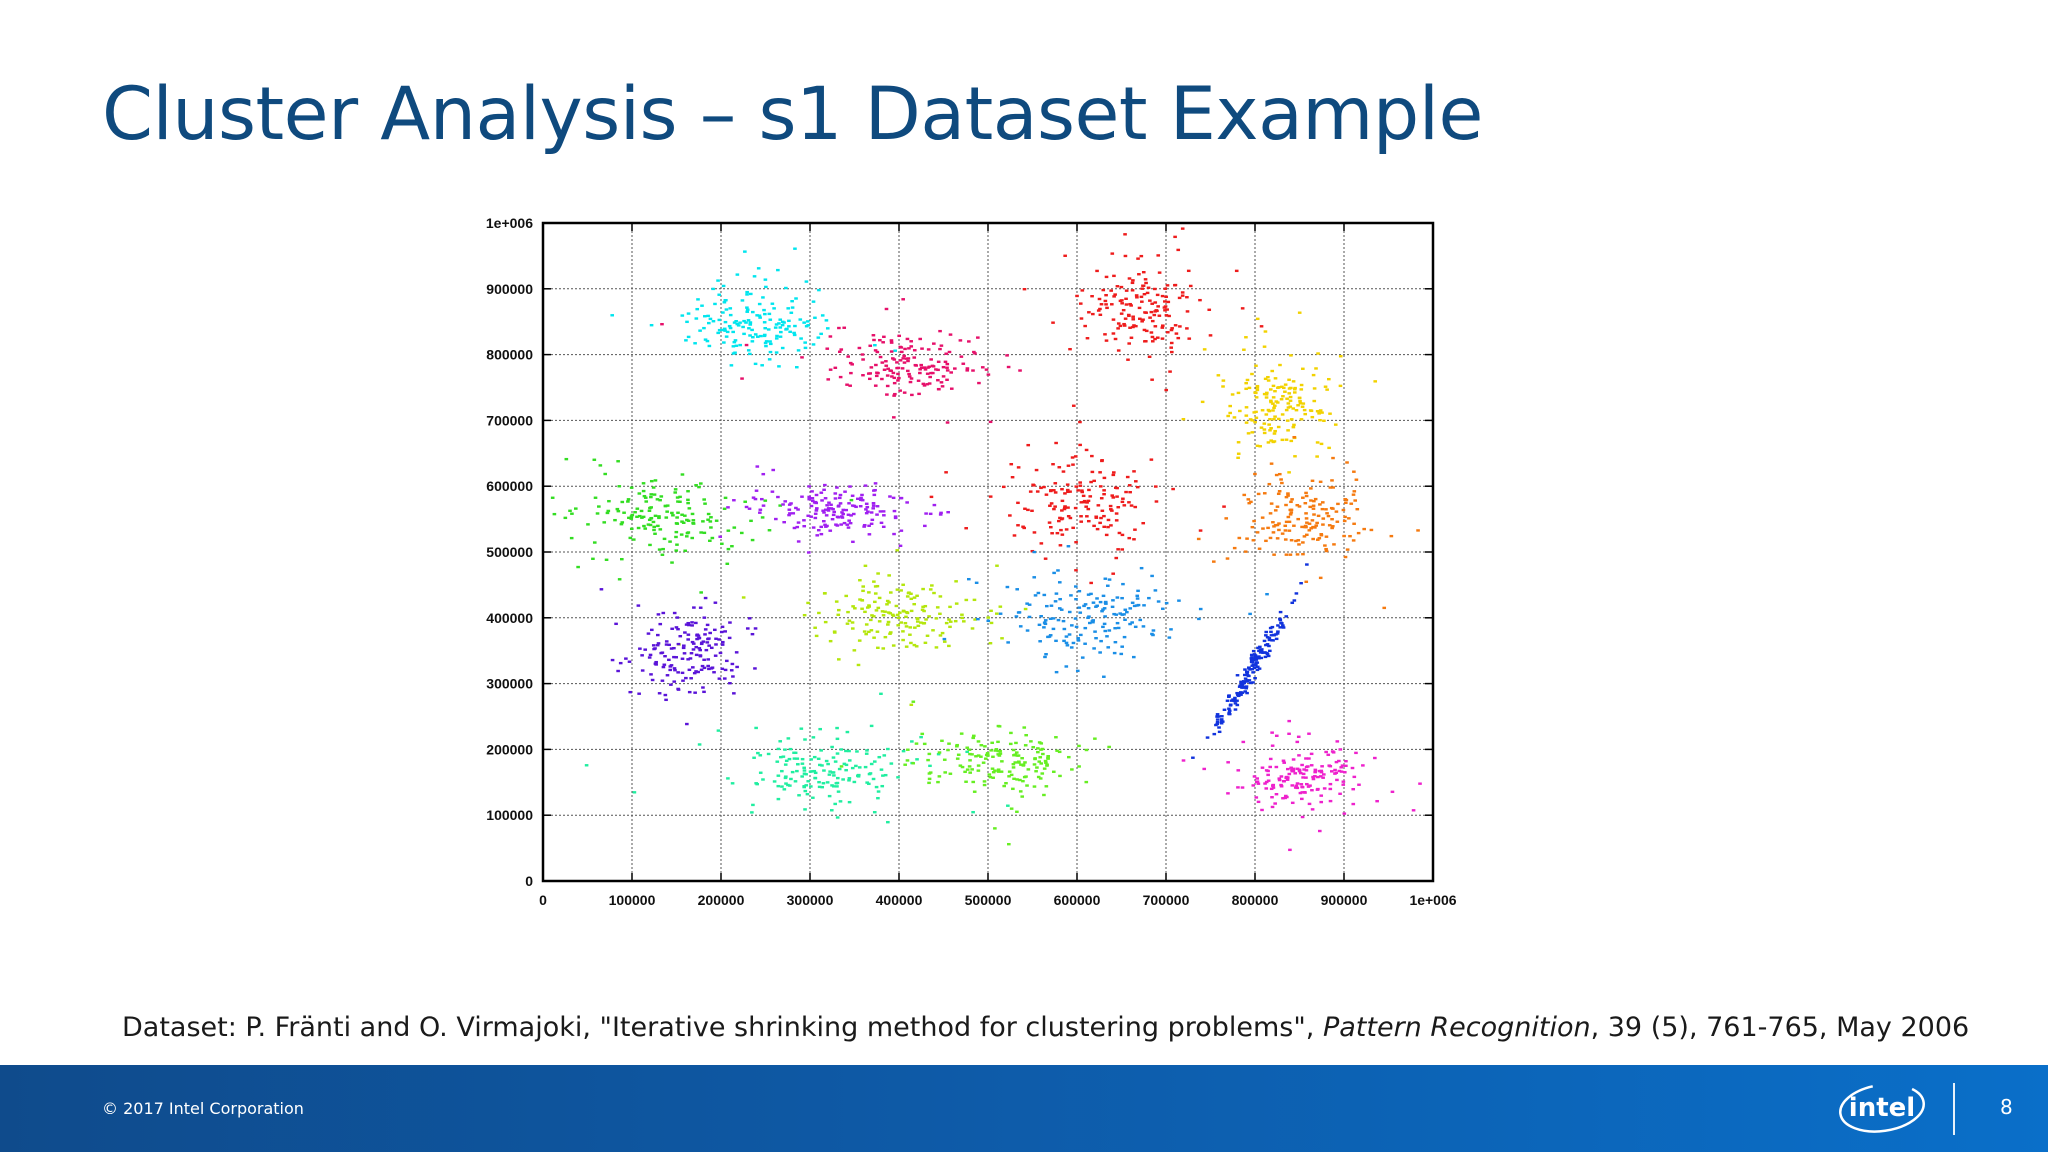  Describe the element at coordinates (1882, 1108) in the screenshot. I see `logo-wordmark: intel` at that location.